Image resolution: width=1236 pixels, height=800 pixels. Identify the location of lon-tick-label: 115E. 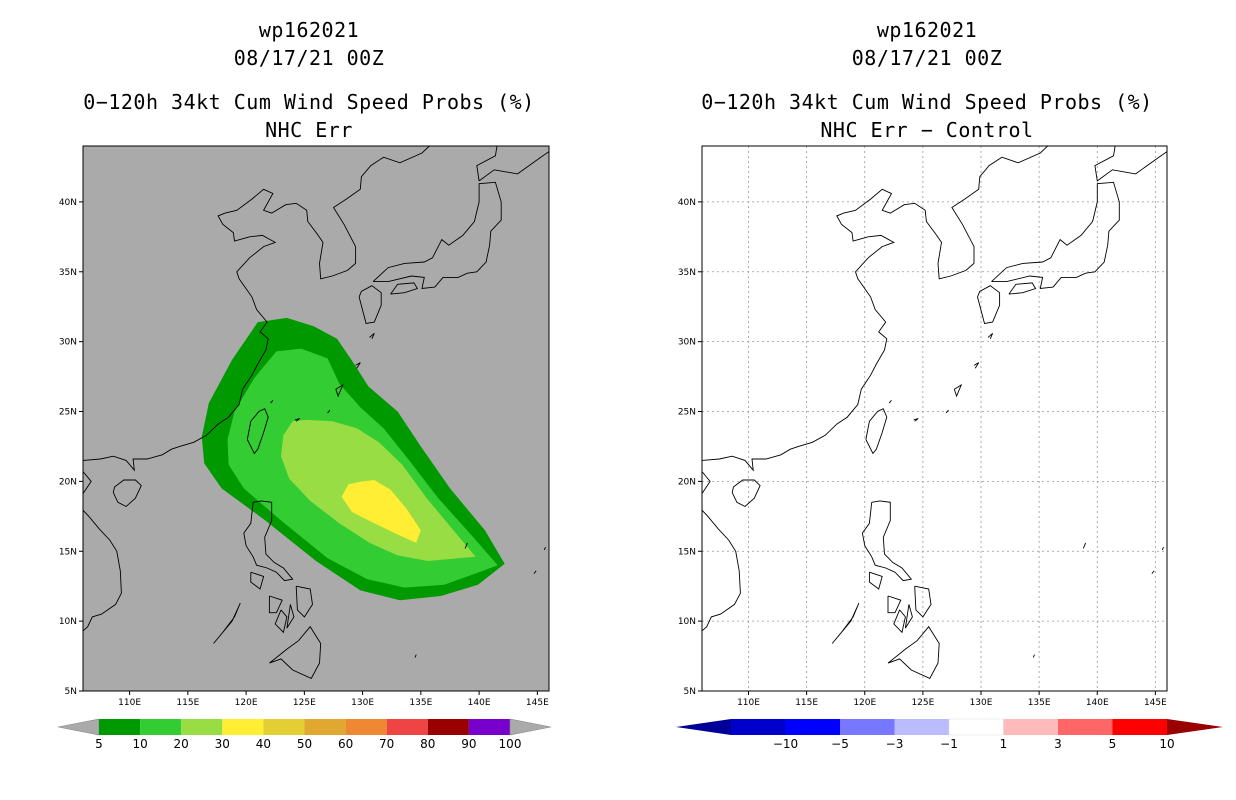
(806, 703).